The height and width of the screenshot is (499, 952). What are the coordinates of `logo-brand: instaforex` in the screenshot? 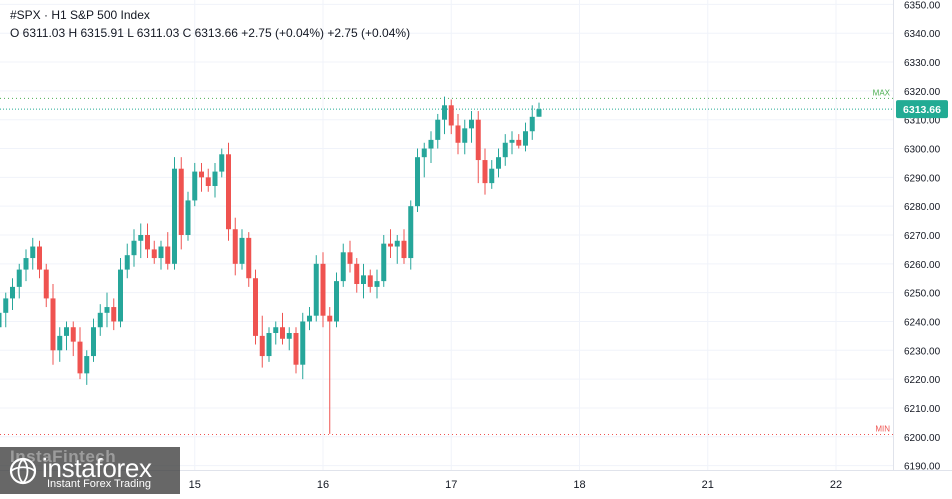 It's located at (97, 468).